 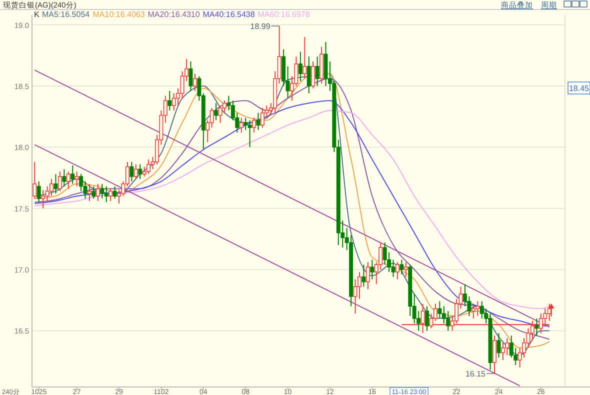 What do you see at coordinates (260, 27) in the screenshot?
I see `annotation: 18.99` at bounding box center [260, 27].